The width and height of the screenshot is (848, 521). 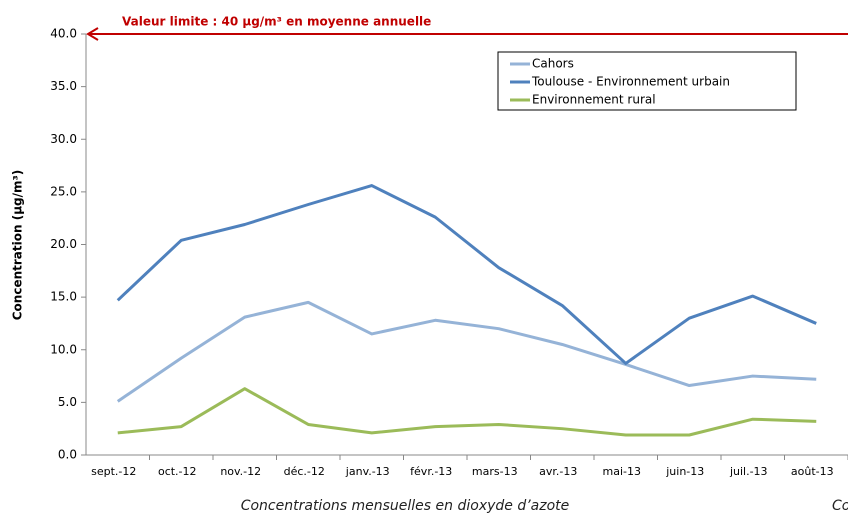 I want to click on limit-arrow, so click(x=92, y=34).